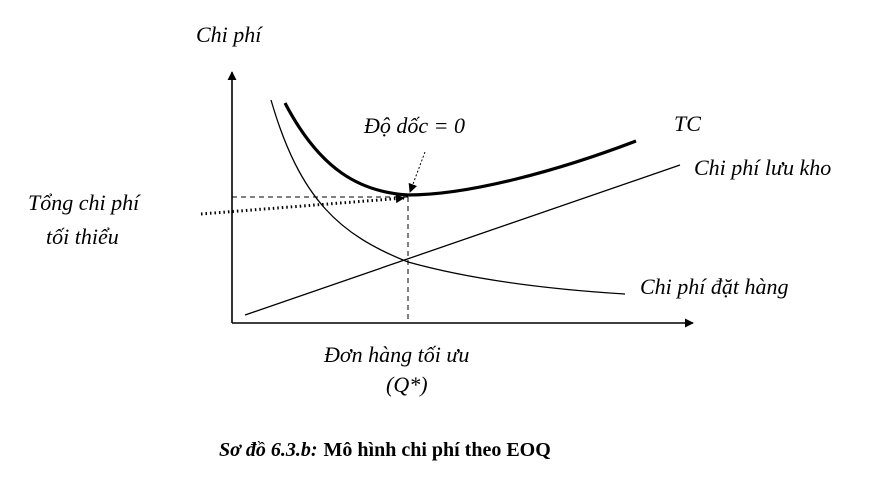 This screenshot has height=484, width=877. What do you see at coordinates (460, 149) in the screenshot?
I see `total-cost-curve` at bounding box center [460, 149].